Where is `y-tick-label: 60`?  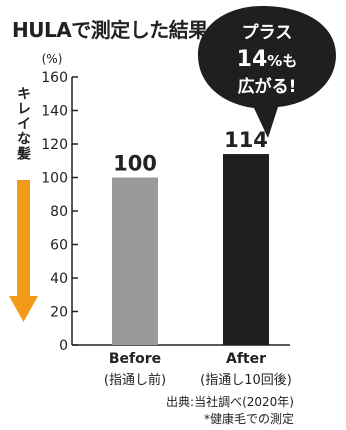 y-tick-label: 60 is located at coordinates (59, 246).